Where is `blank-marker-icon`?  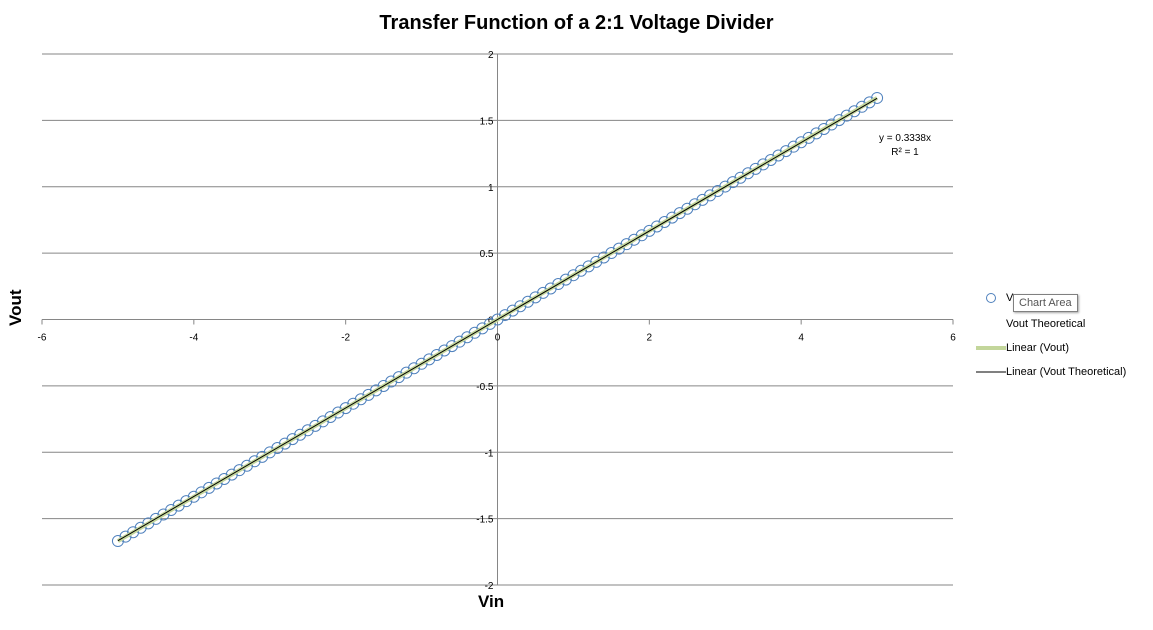 blank-marker-icon is located at coordinates (991, 324).